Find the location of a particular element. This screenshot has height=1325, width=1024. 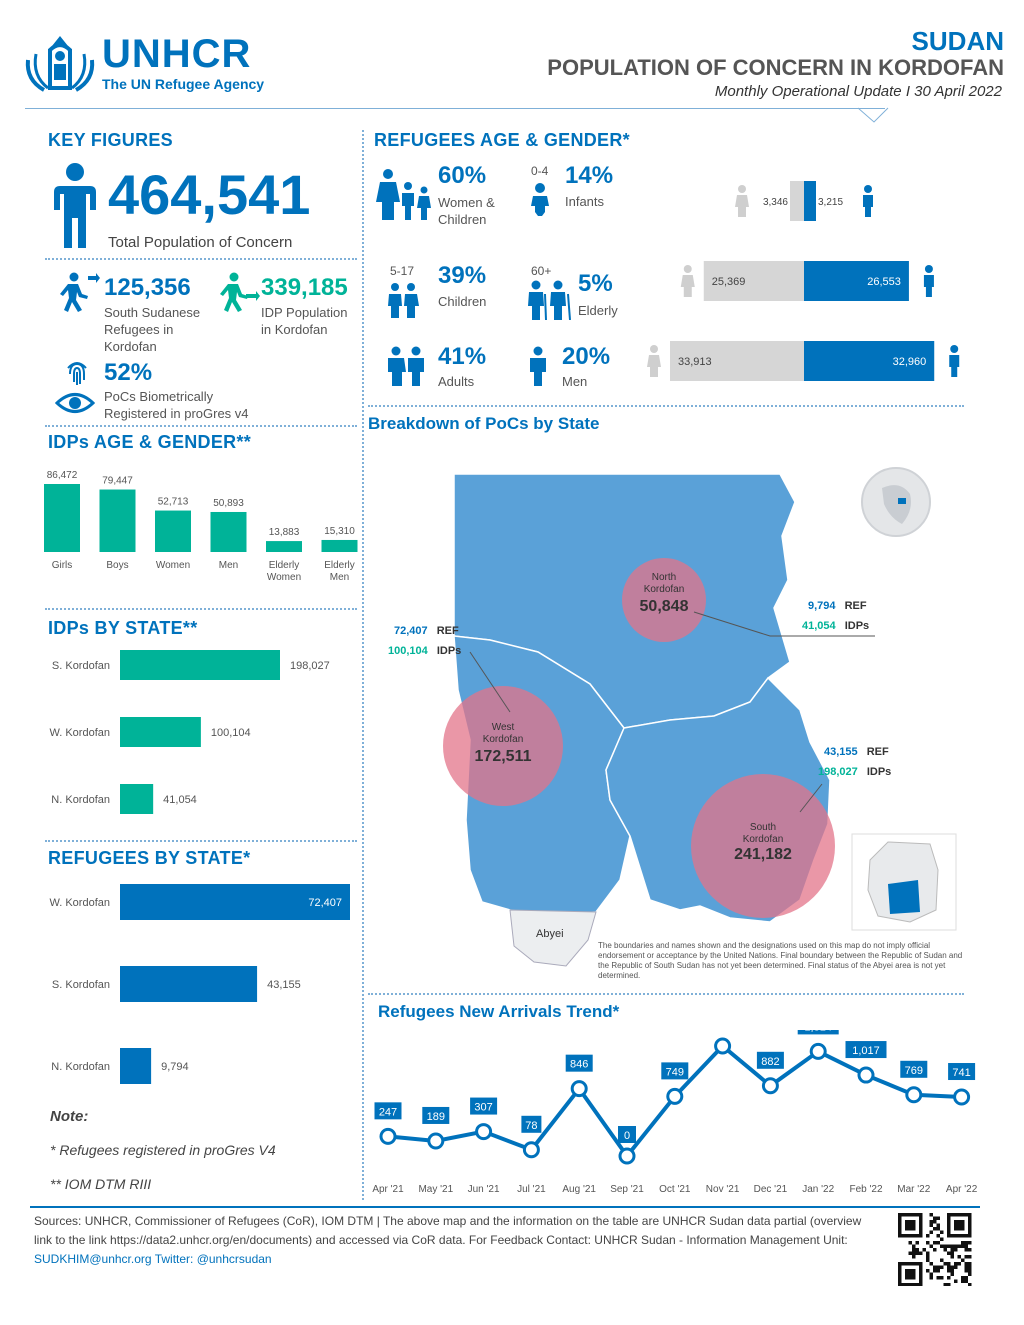

idps-label: IDP Population in Kordofan is located at coordinates (304, 321).